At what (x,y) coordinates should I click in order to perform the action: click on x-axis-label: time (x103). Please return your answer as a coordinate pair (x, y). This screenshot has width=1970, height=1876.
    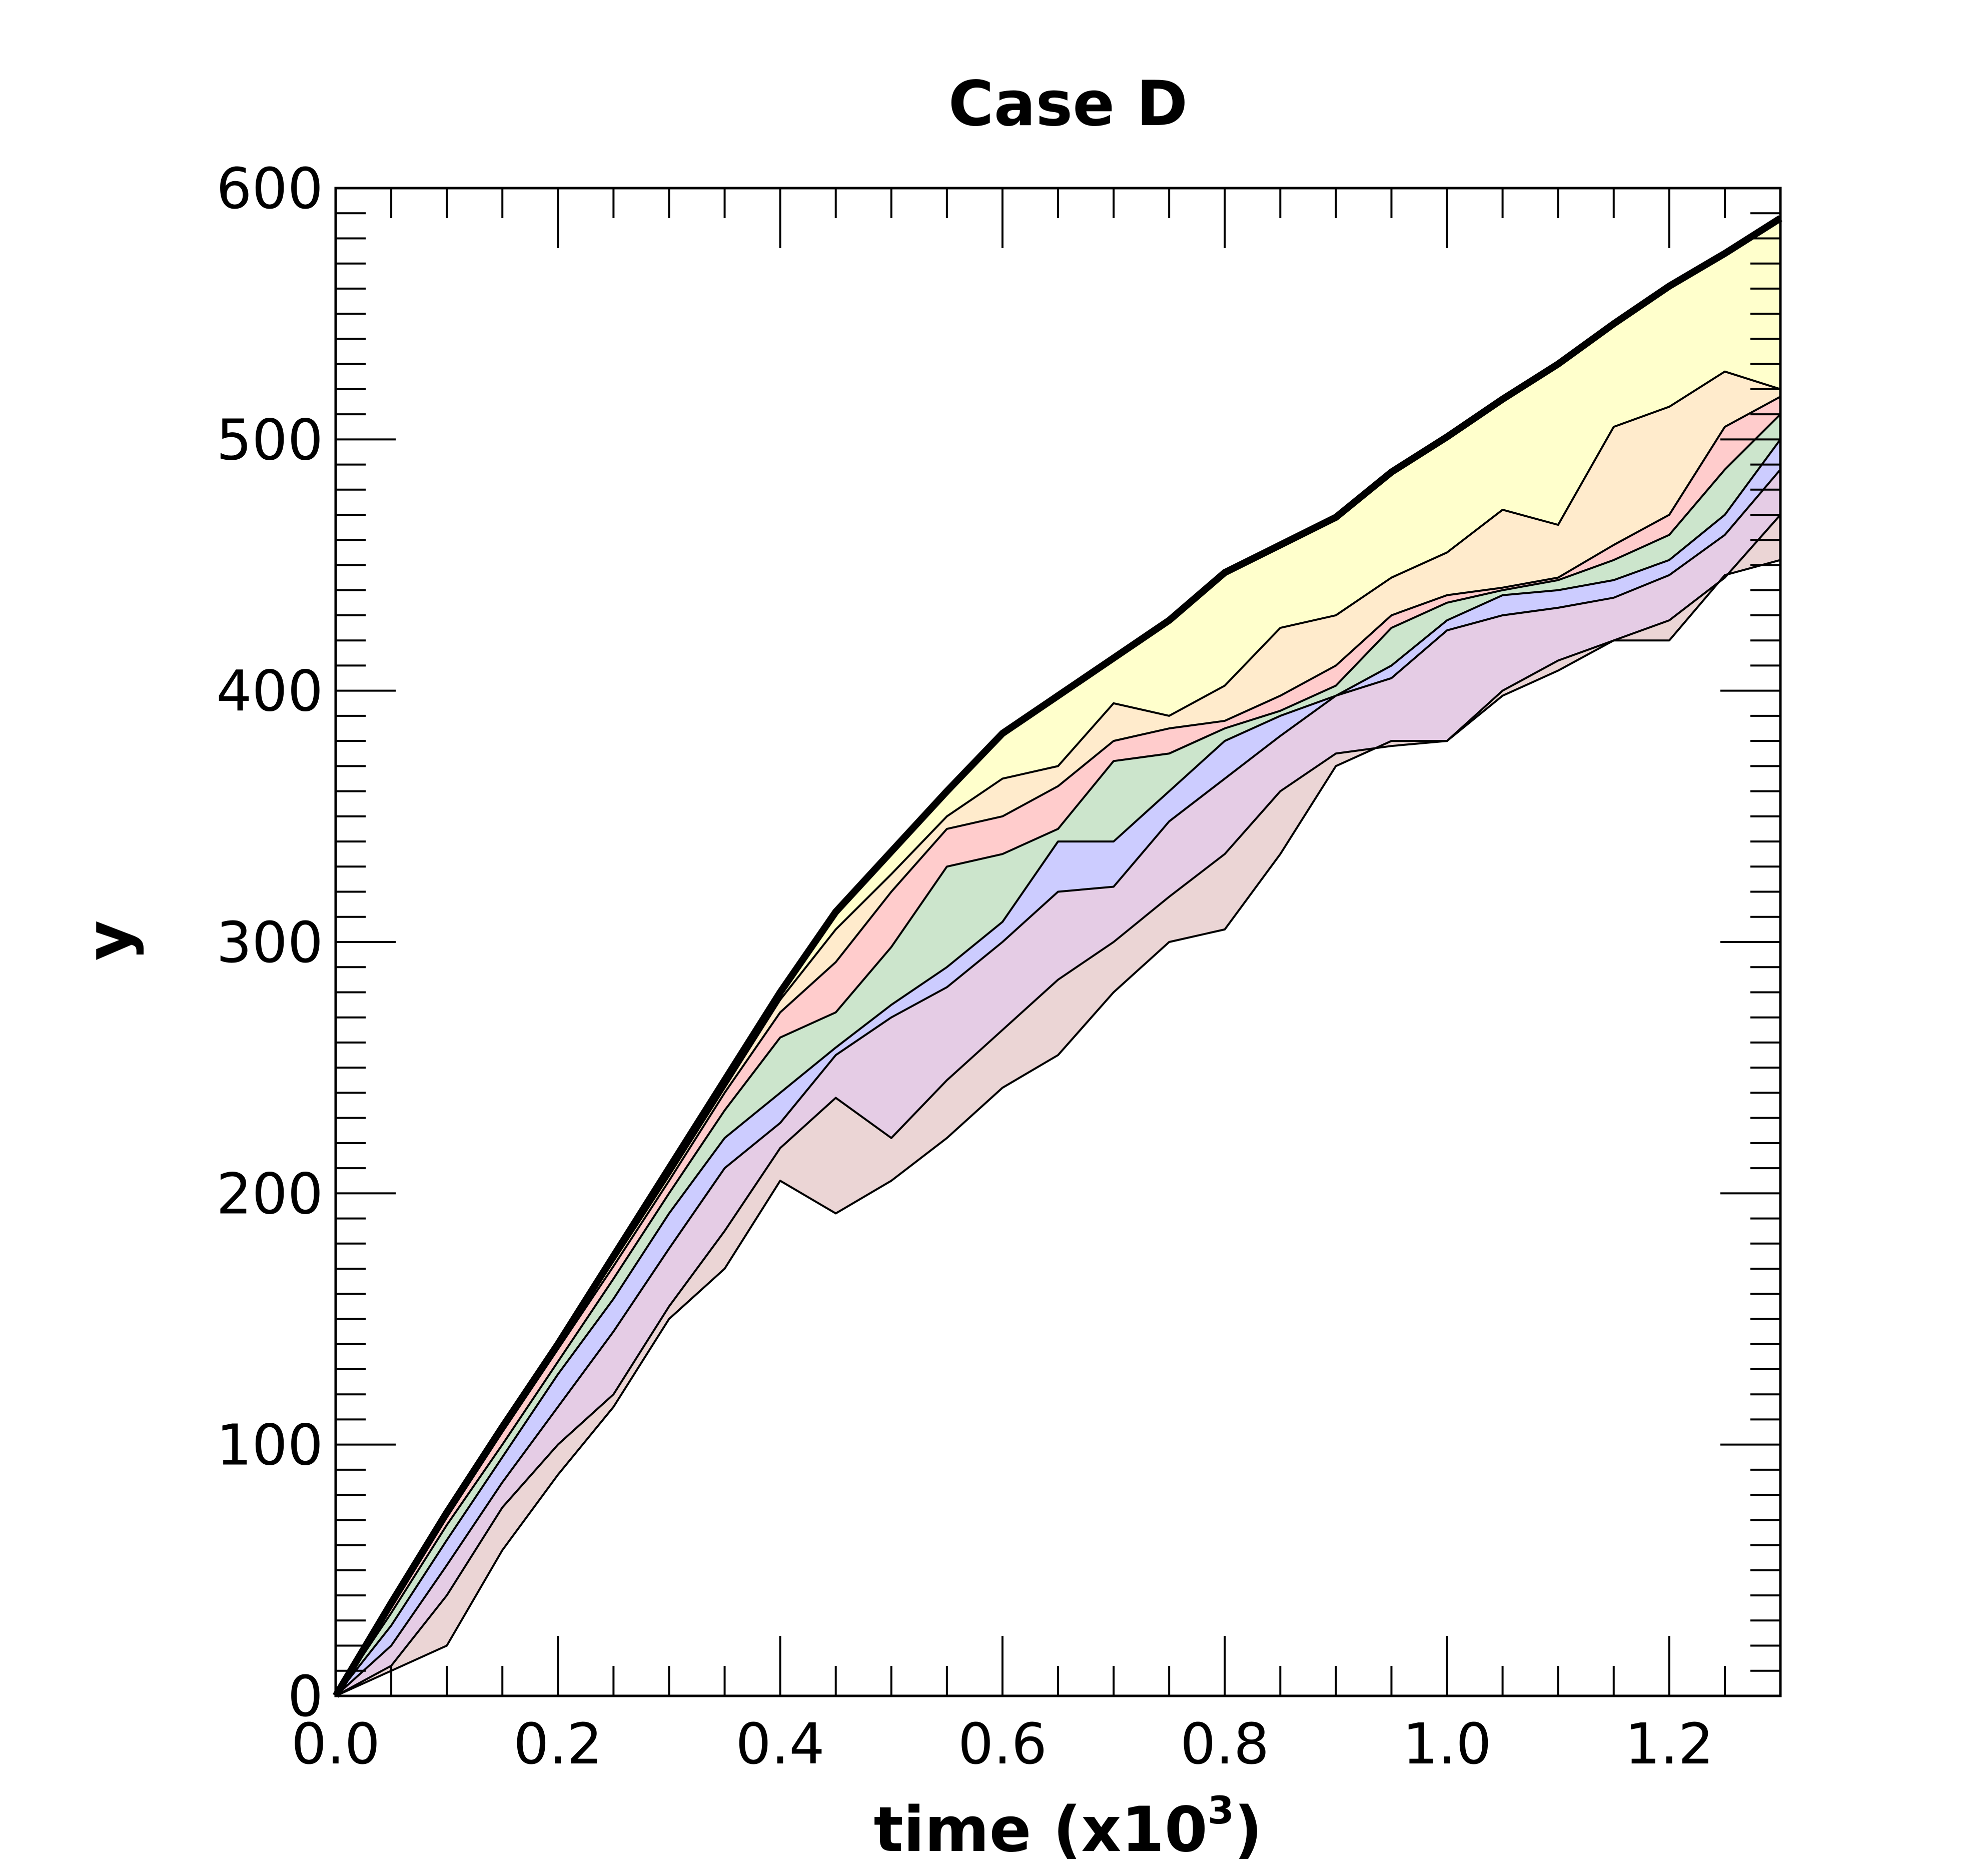
    Looking at the image, I should click on (1067, 1827).